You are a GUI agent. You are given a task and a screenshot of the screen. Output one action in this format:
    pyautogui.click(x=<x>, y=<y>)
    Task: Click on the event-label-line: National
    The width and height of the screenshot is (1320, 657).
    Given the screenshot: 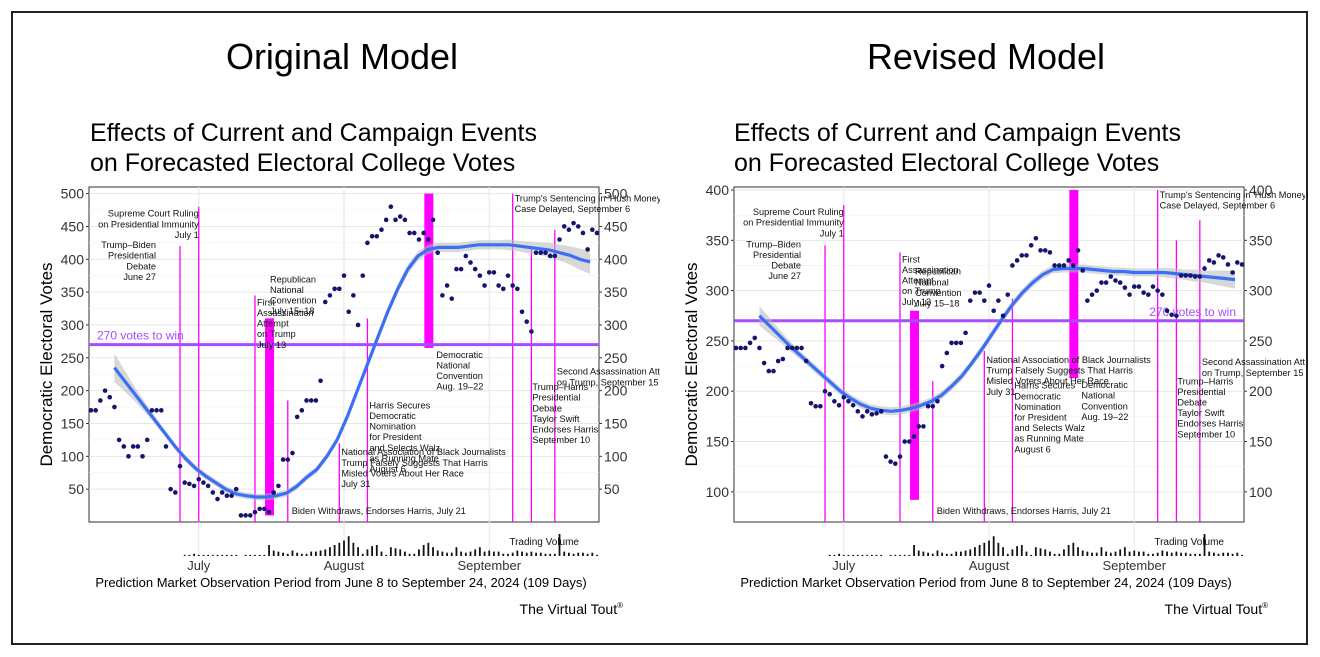 What is the action you would take?
    pyautogui.click(x=453, y=366)
    